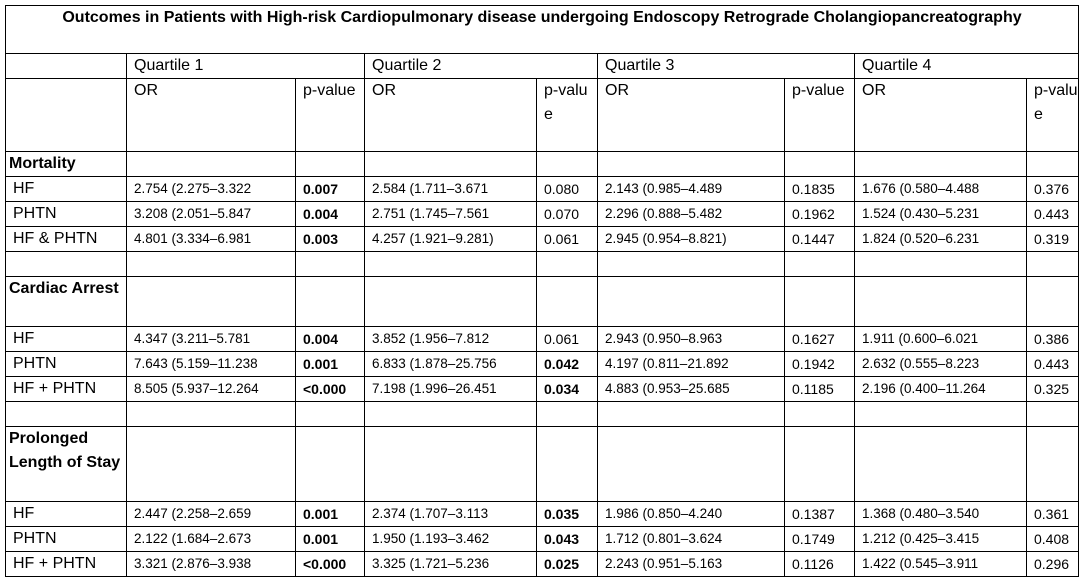 This screenshot has width=1084, height=583. I want to click on row-label: HF & PHTN, so click(66, 239).